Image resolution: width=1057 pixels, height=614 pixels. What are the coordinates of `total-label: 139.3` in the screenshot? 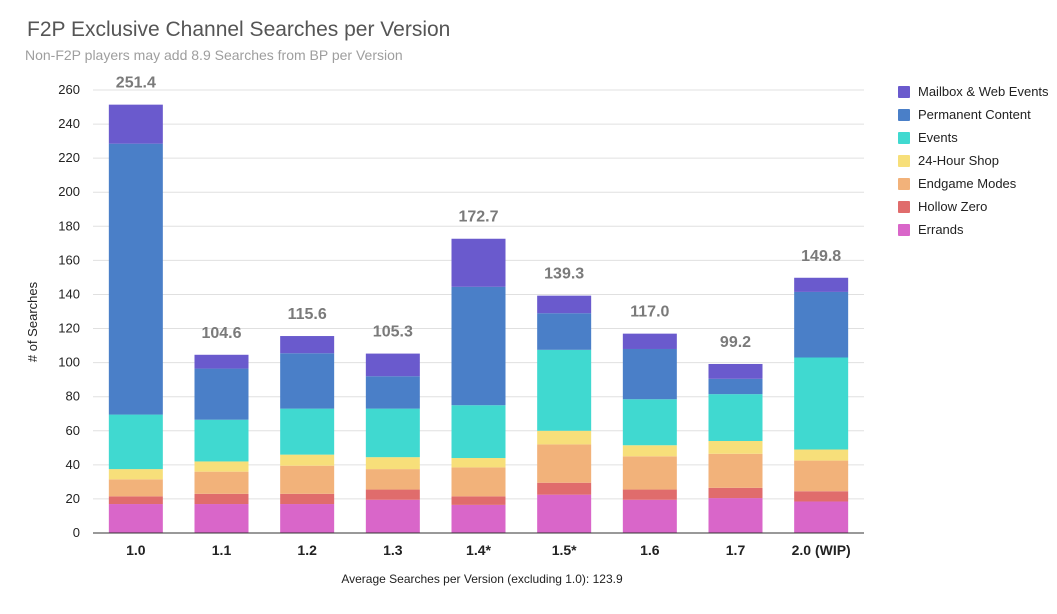 It's located at (564, 274).